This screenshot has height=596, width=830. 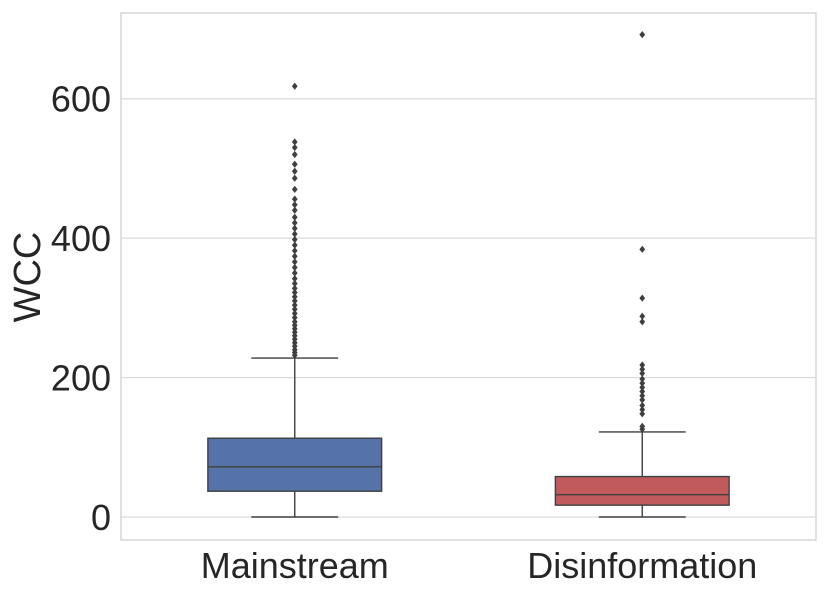 What do you see at coordinates (81, 308) in the screenshot?
I see `y-tick-labels: 0 200 400 600` at bounding box center [81, 308].